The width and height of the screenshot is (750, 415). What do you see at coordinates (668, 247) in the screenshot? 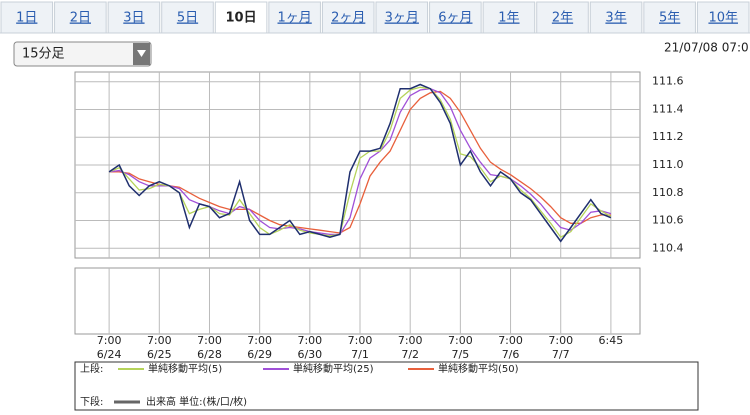
I see `y-tick-label: 110.4` at bounding box center [668, 247].